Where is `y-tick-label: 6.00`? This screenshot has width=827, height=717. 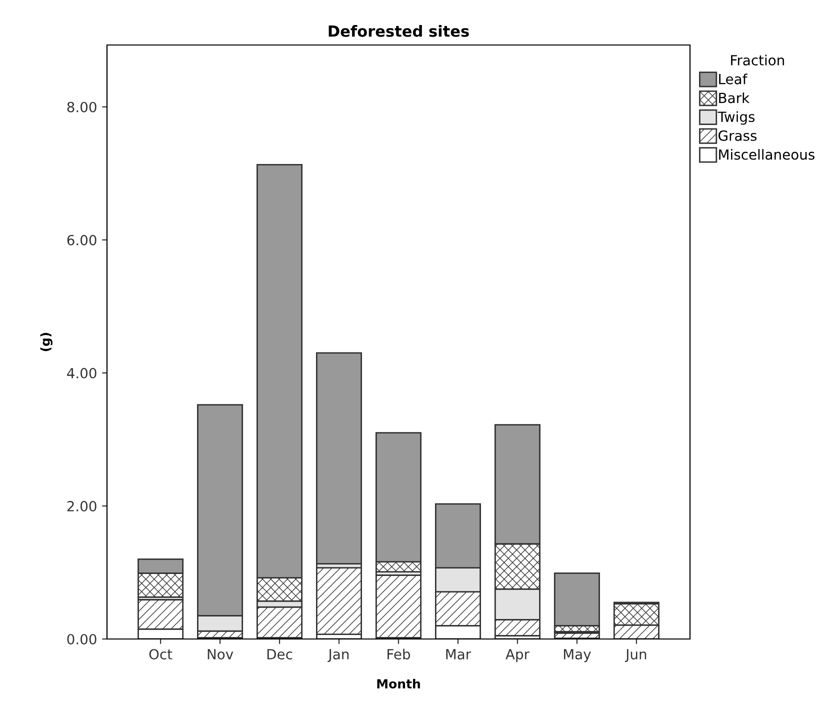
y-tick-label: 6.00 is located at coordinates (81, 240).